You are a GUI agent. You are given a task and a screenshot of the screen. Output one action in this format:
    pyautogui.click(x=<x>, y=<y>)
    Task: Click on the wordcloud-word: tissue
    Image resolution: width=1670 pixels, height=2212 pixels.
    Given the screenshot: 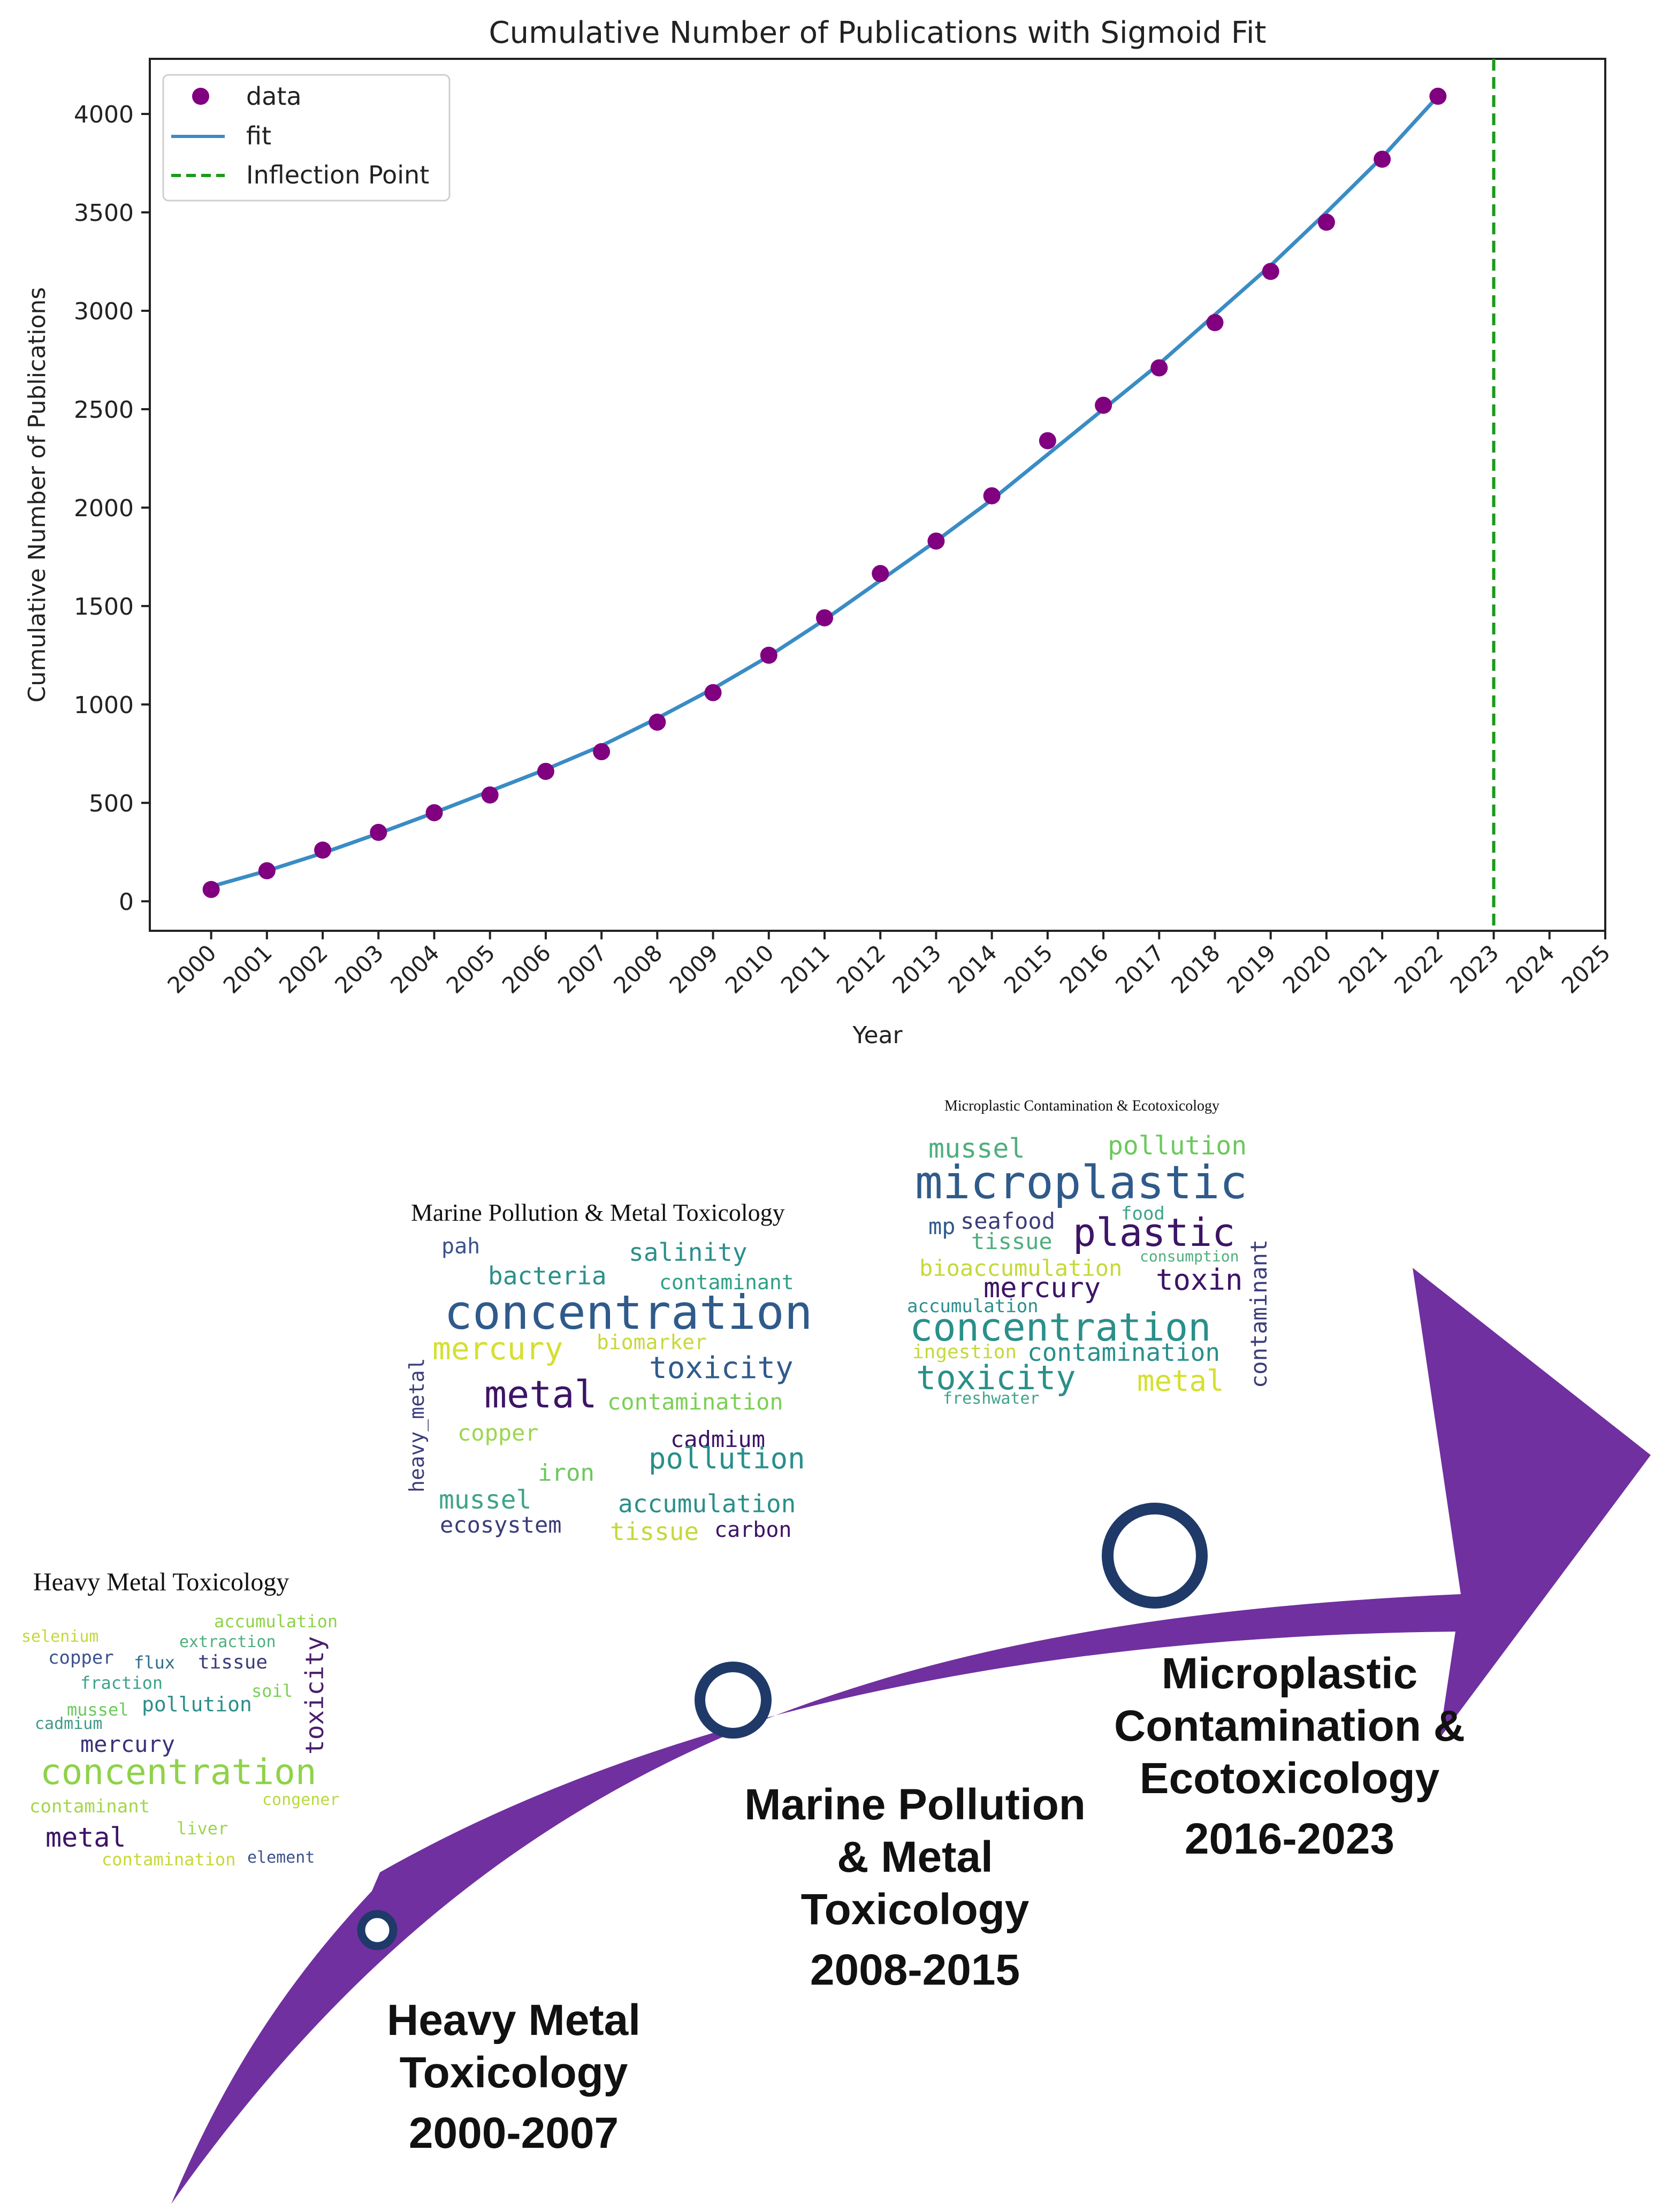 What is the action you would take?
    pyautogui.click(x=233, y=1662)
    